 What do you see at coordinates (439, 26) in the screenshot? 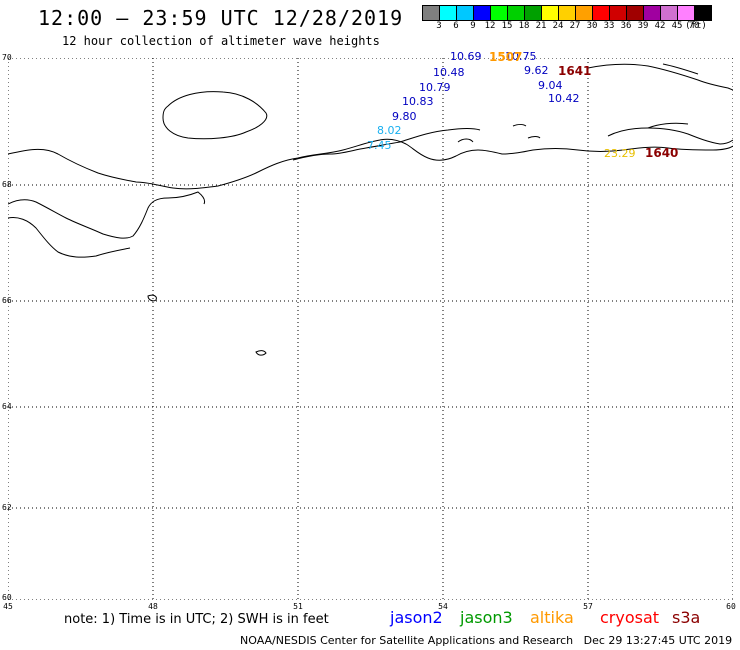
I see `legend-label: 3` at bounding box center [439, 26].